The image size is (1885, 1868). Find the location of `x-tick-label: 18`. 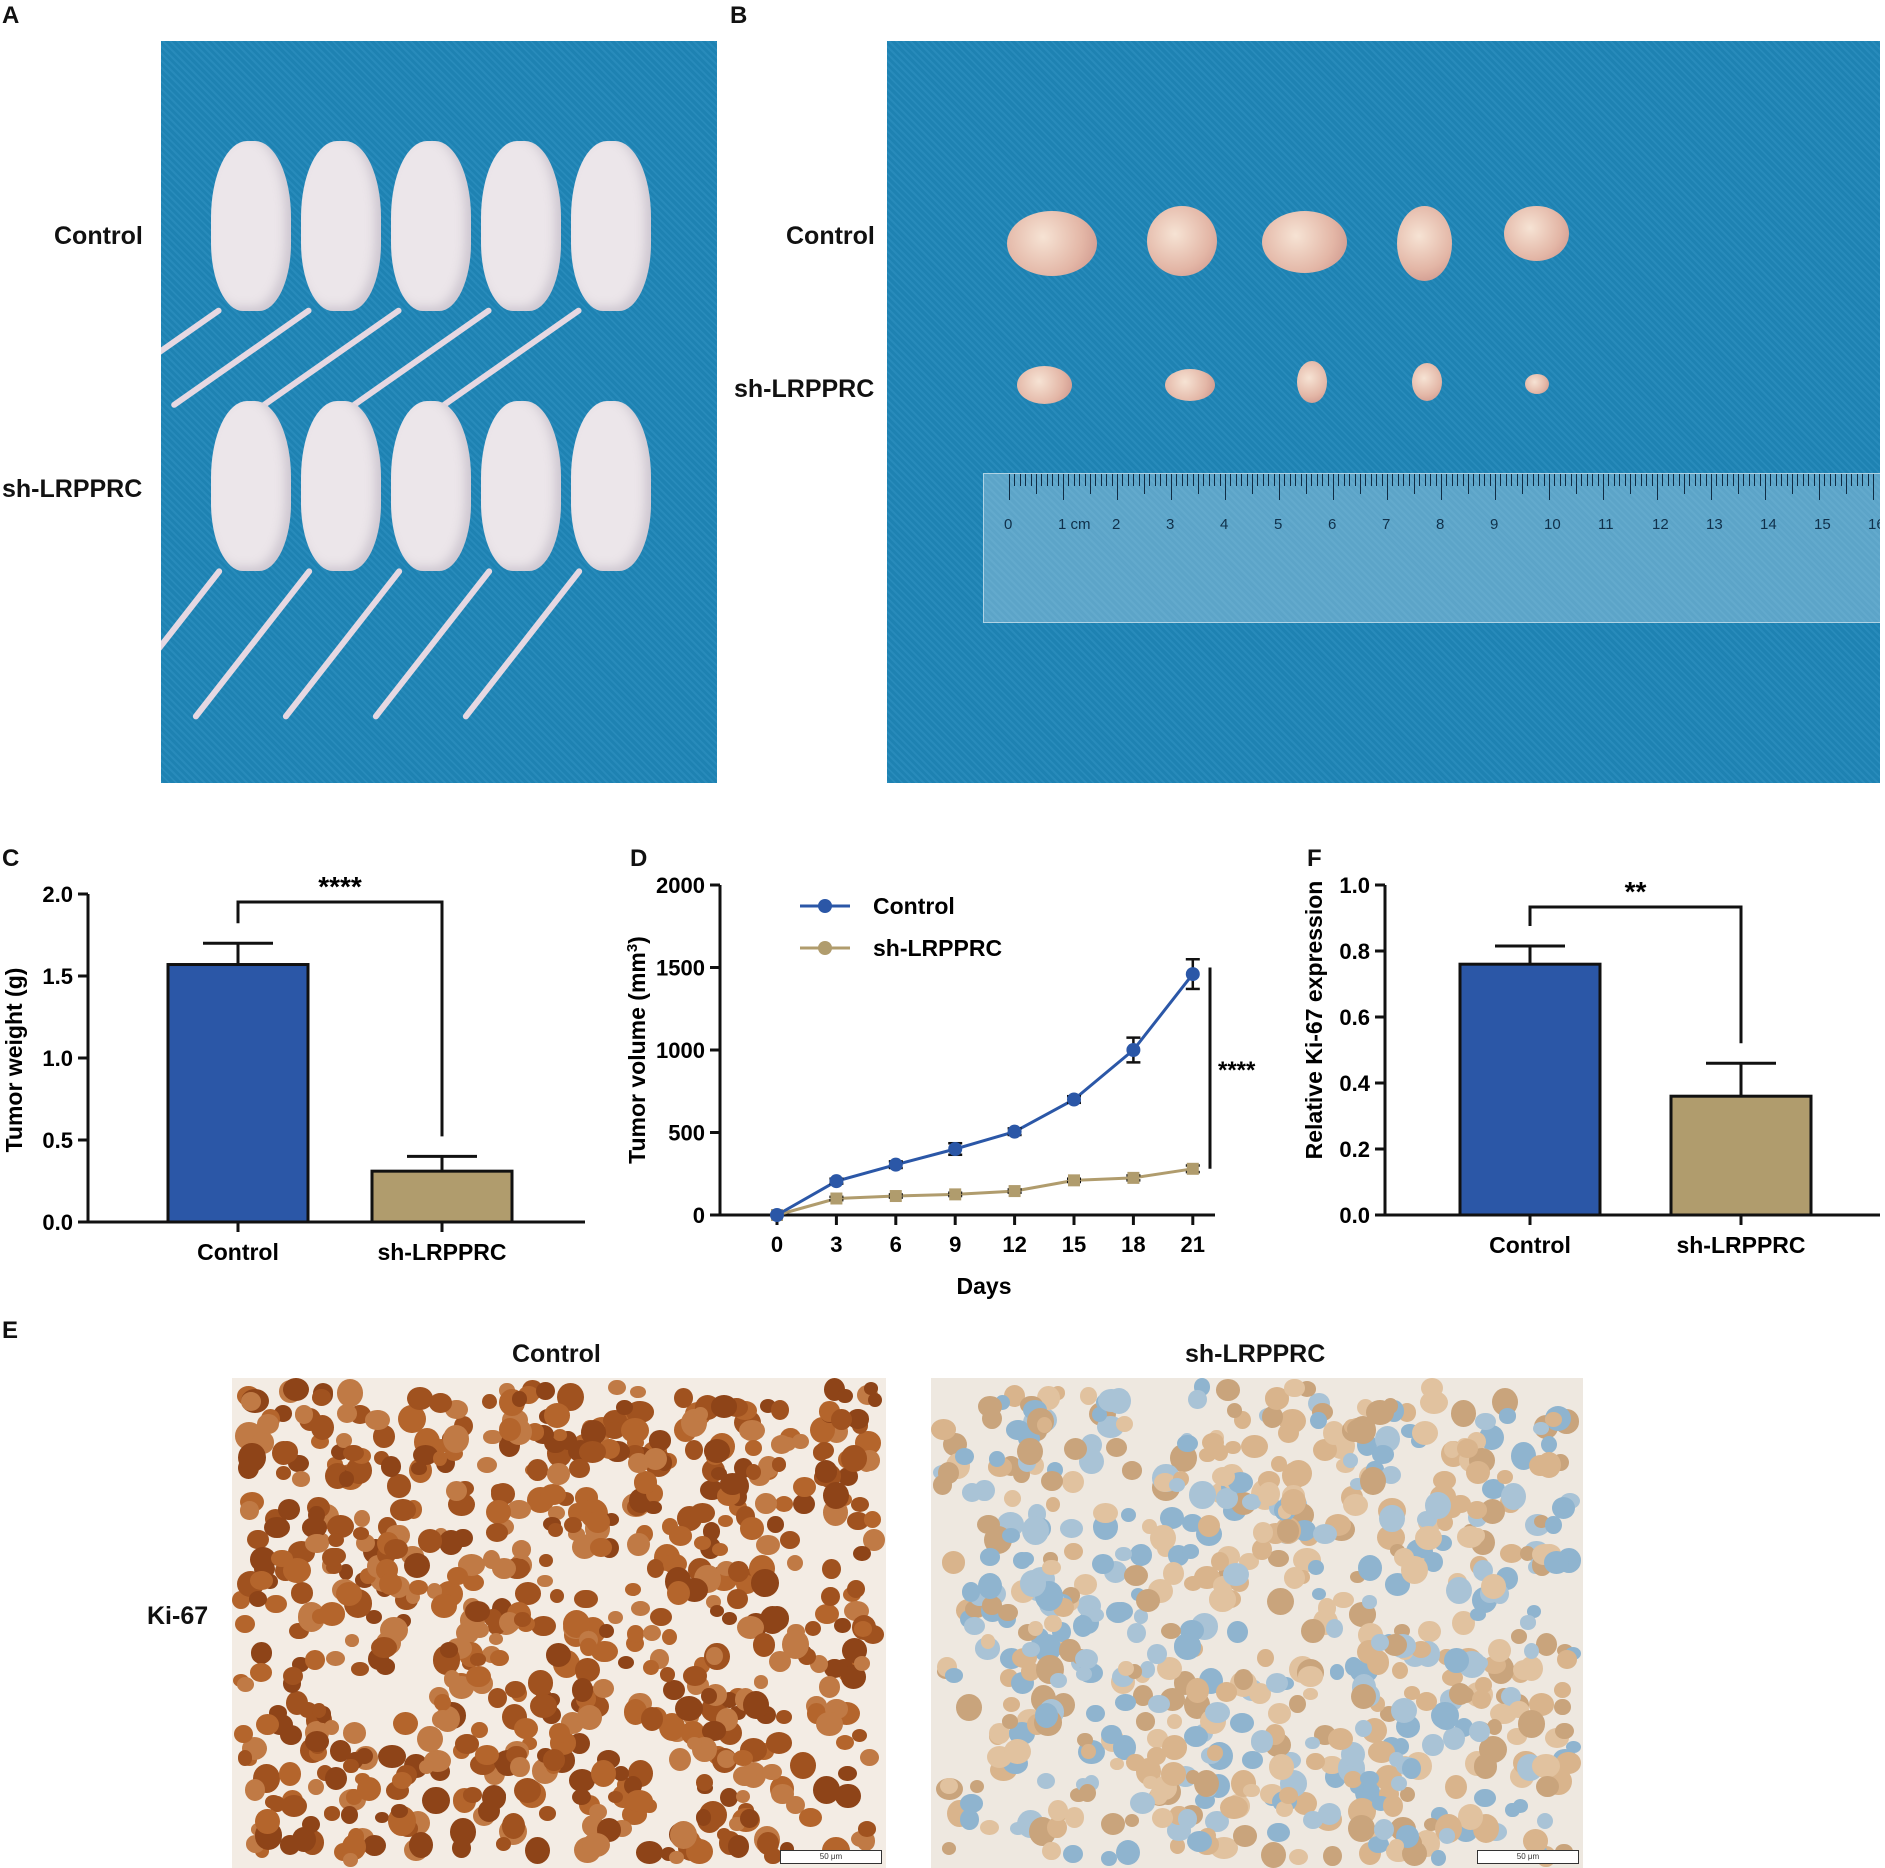

x-tick-label: 18 is located at coordinates (1133, 1244).